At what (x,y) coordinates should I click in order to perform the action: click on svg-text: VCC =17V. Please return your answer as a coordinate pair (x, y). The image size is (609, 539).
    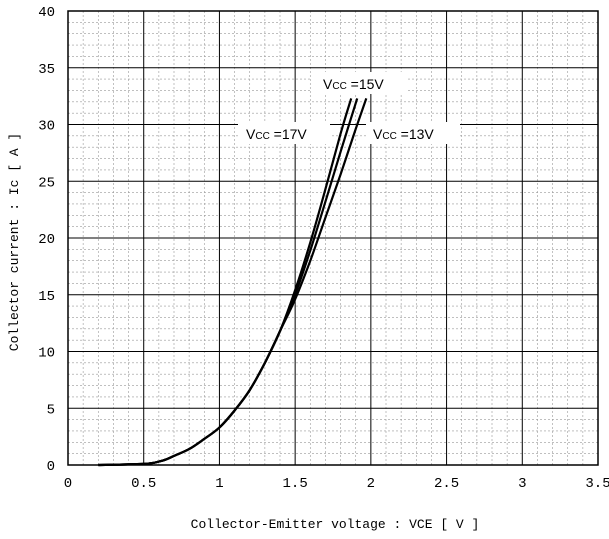
    Looking at the image, I should click on (276, 134).